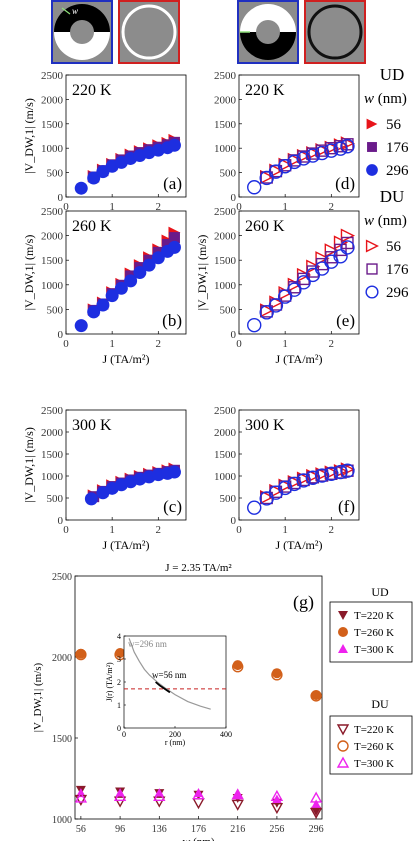 The height and width of the screenshot is (841, 414). I want to click on legend-ud-w-header: w (nm), so click(385, 99).